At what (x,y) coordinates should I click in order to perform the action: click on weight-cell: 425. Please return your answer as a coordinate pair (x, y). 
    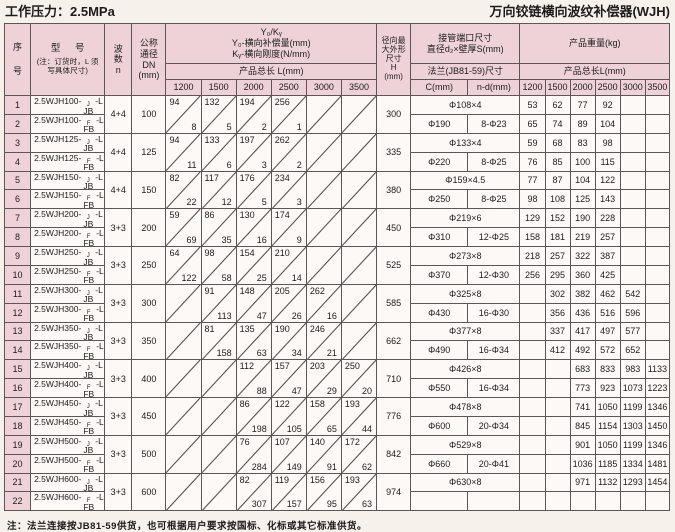
    Looking at the image, I should click on (607, 274).